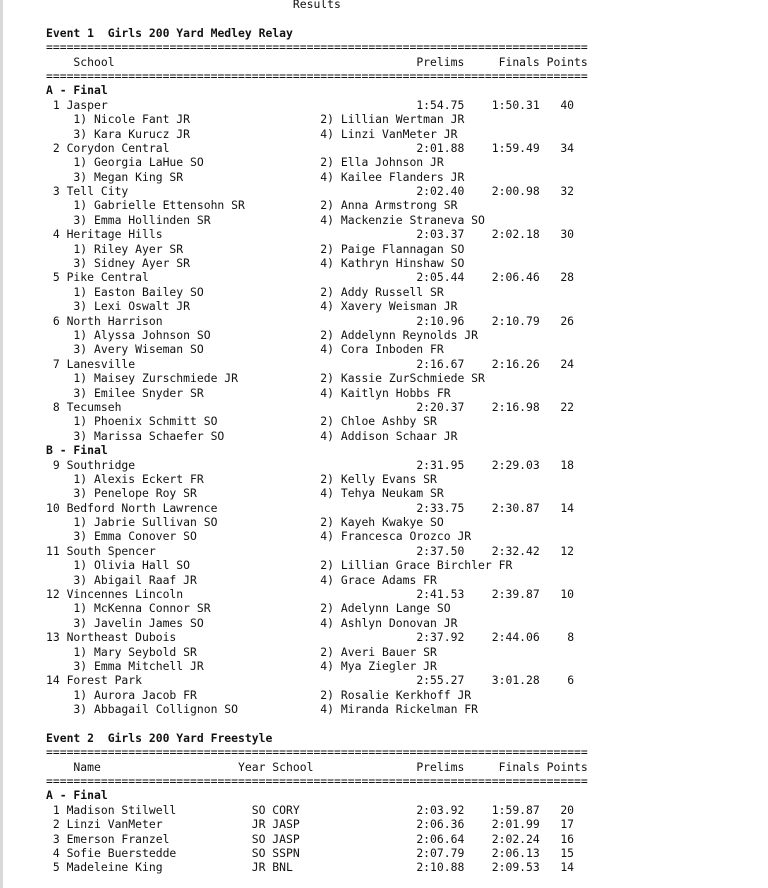 This screenshot has height=888, width=768. What do you see at coordinates (142, 219) in the screenshot?
I see `relay-swimmer: 3) Emma Hollinden SR` at bounding box center [142, 219].